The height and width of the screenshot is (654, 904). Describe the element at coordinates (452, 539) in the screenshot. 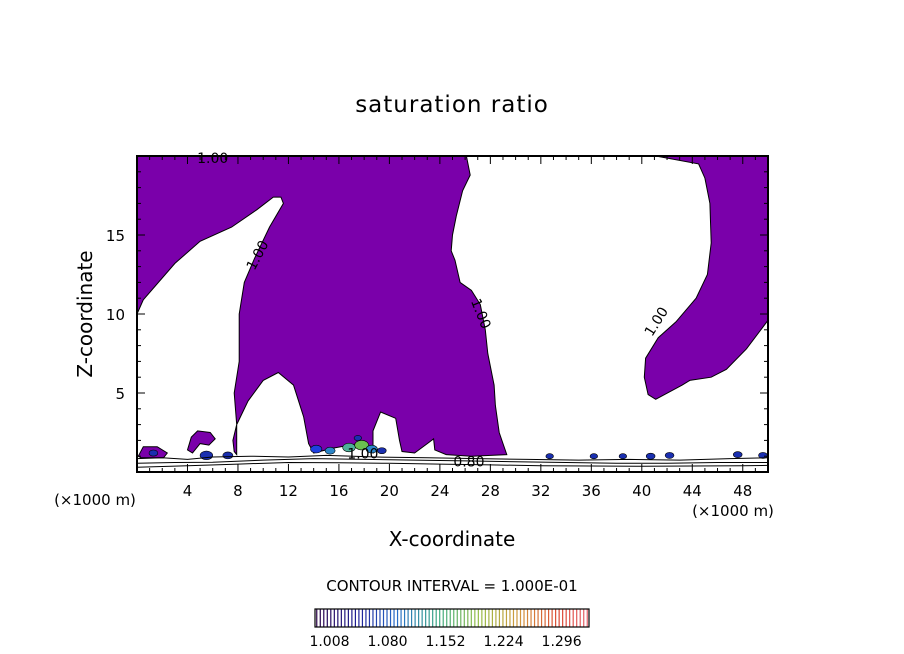

I see `x-axis-label: X-coordinate` at that location.